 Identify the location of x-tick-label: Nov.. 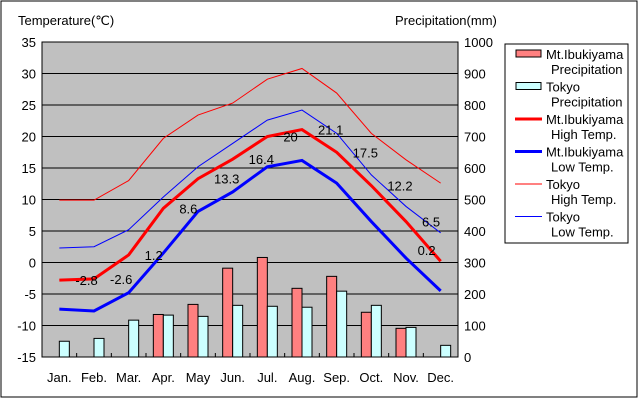
(406, 377).